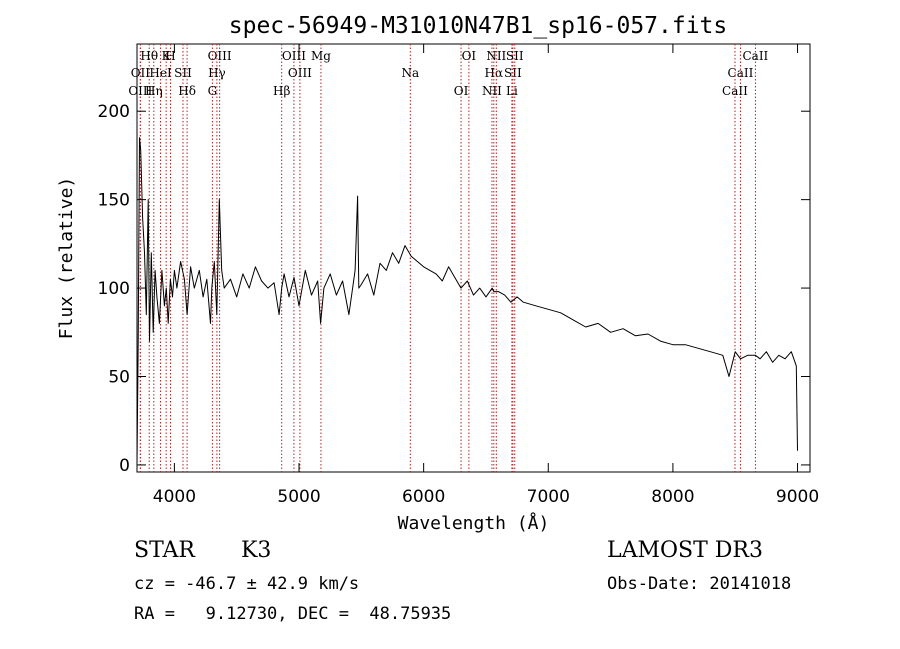  I want to click on survey-name: LAMOST DR3, so click(685, 550).